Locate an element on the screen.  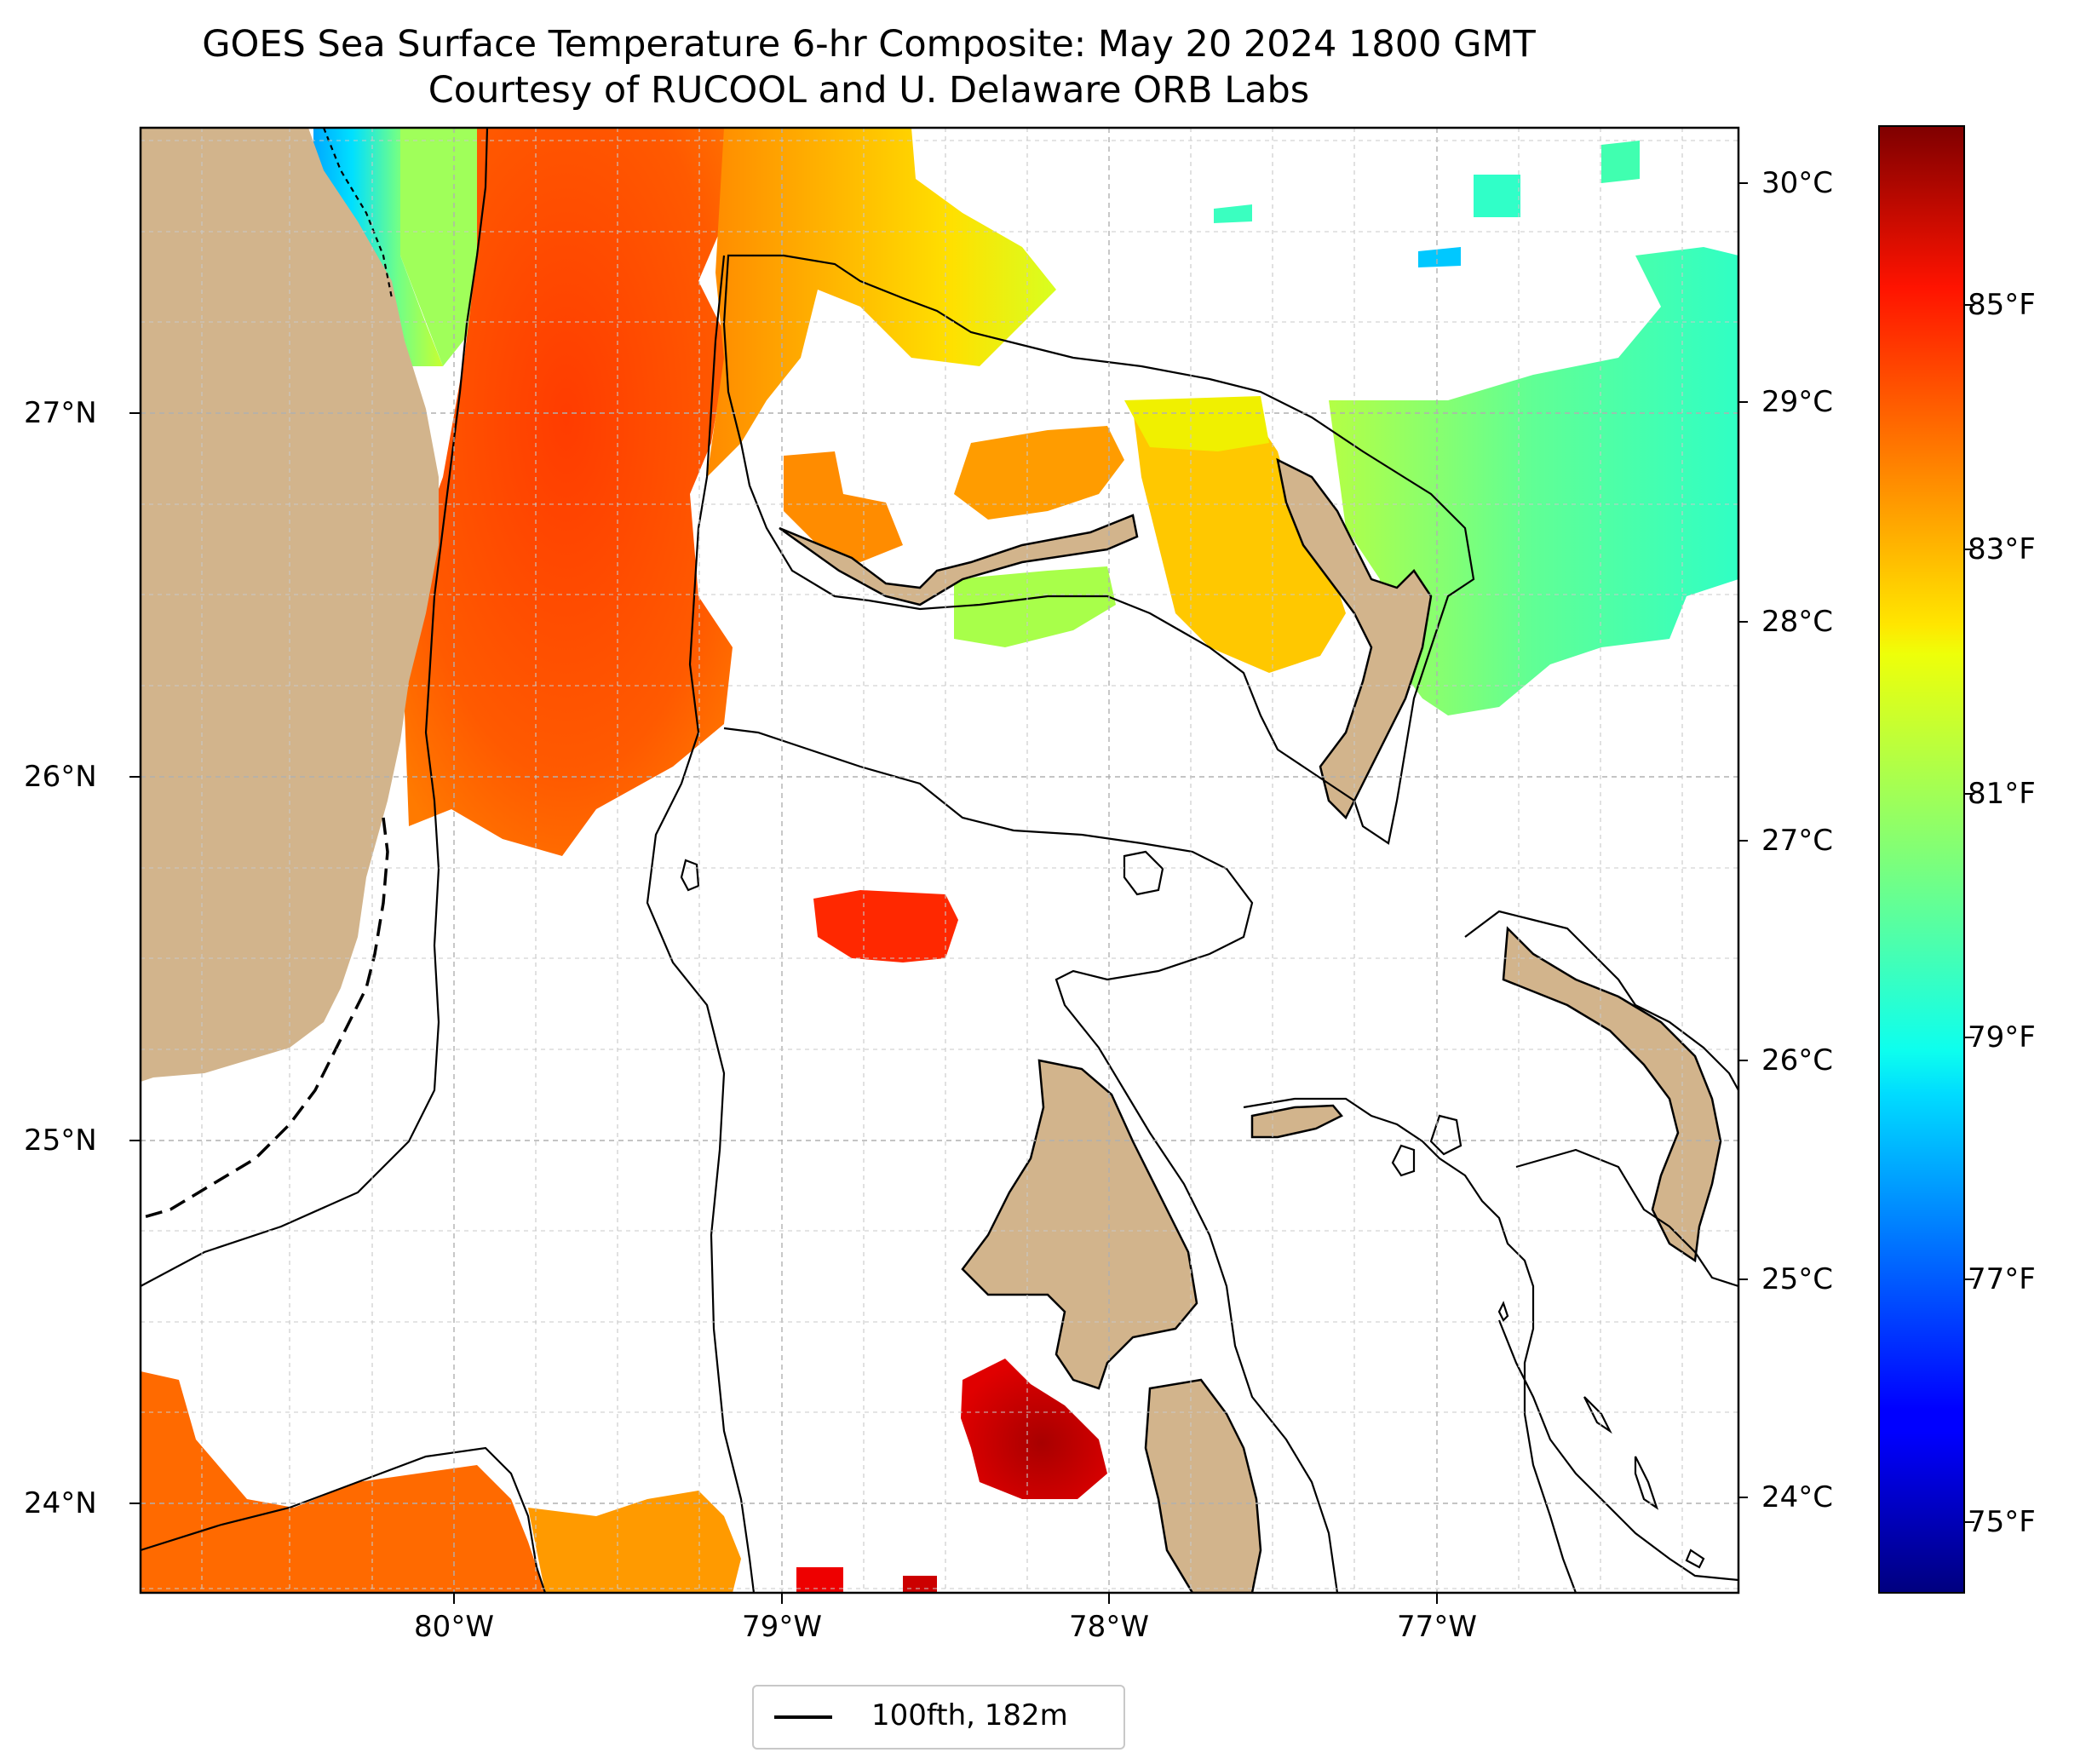
colorbar-c-label-28: 28°C is located at coordinates (1797, 622).